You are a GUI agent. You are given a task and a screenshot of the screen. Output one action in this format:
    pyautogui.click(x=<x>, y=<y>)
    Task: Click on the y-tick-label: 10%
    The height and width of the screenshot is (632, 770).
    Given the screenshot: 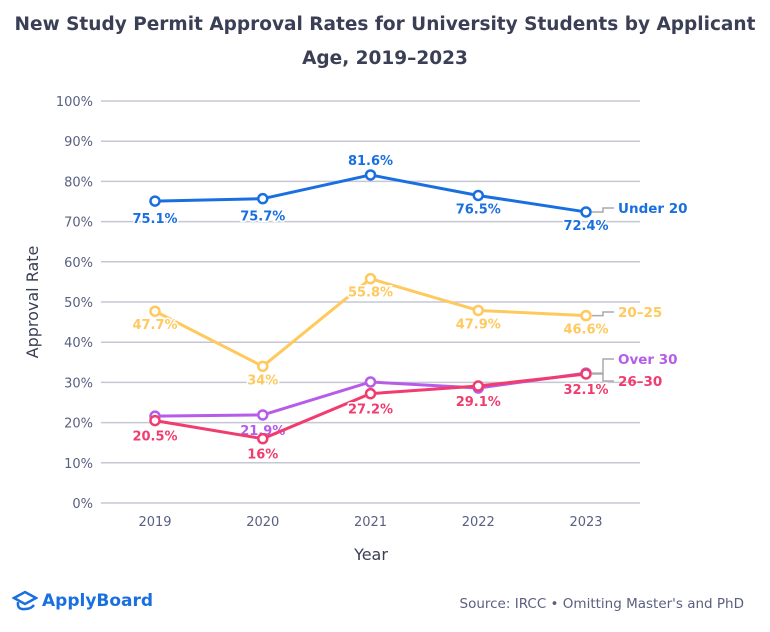 What is the action you would take?
    pyautogui.click(x=78, y=464)
    